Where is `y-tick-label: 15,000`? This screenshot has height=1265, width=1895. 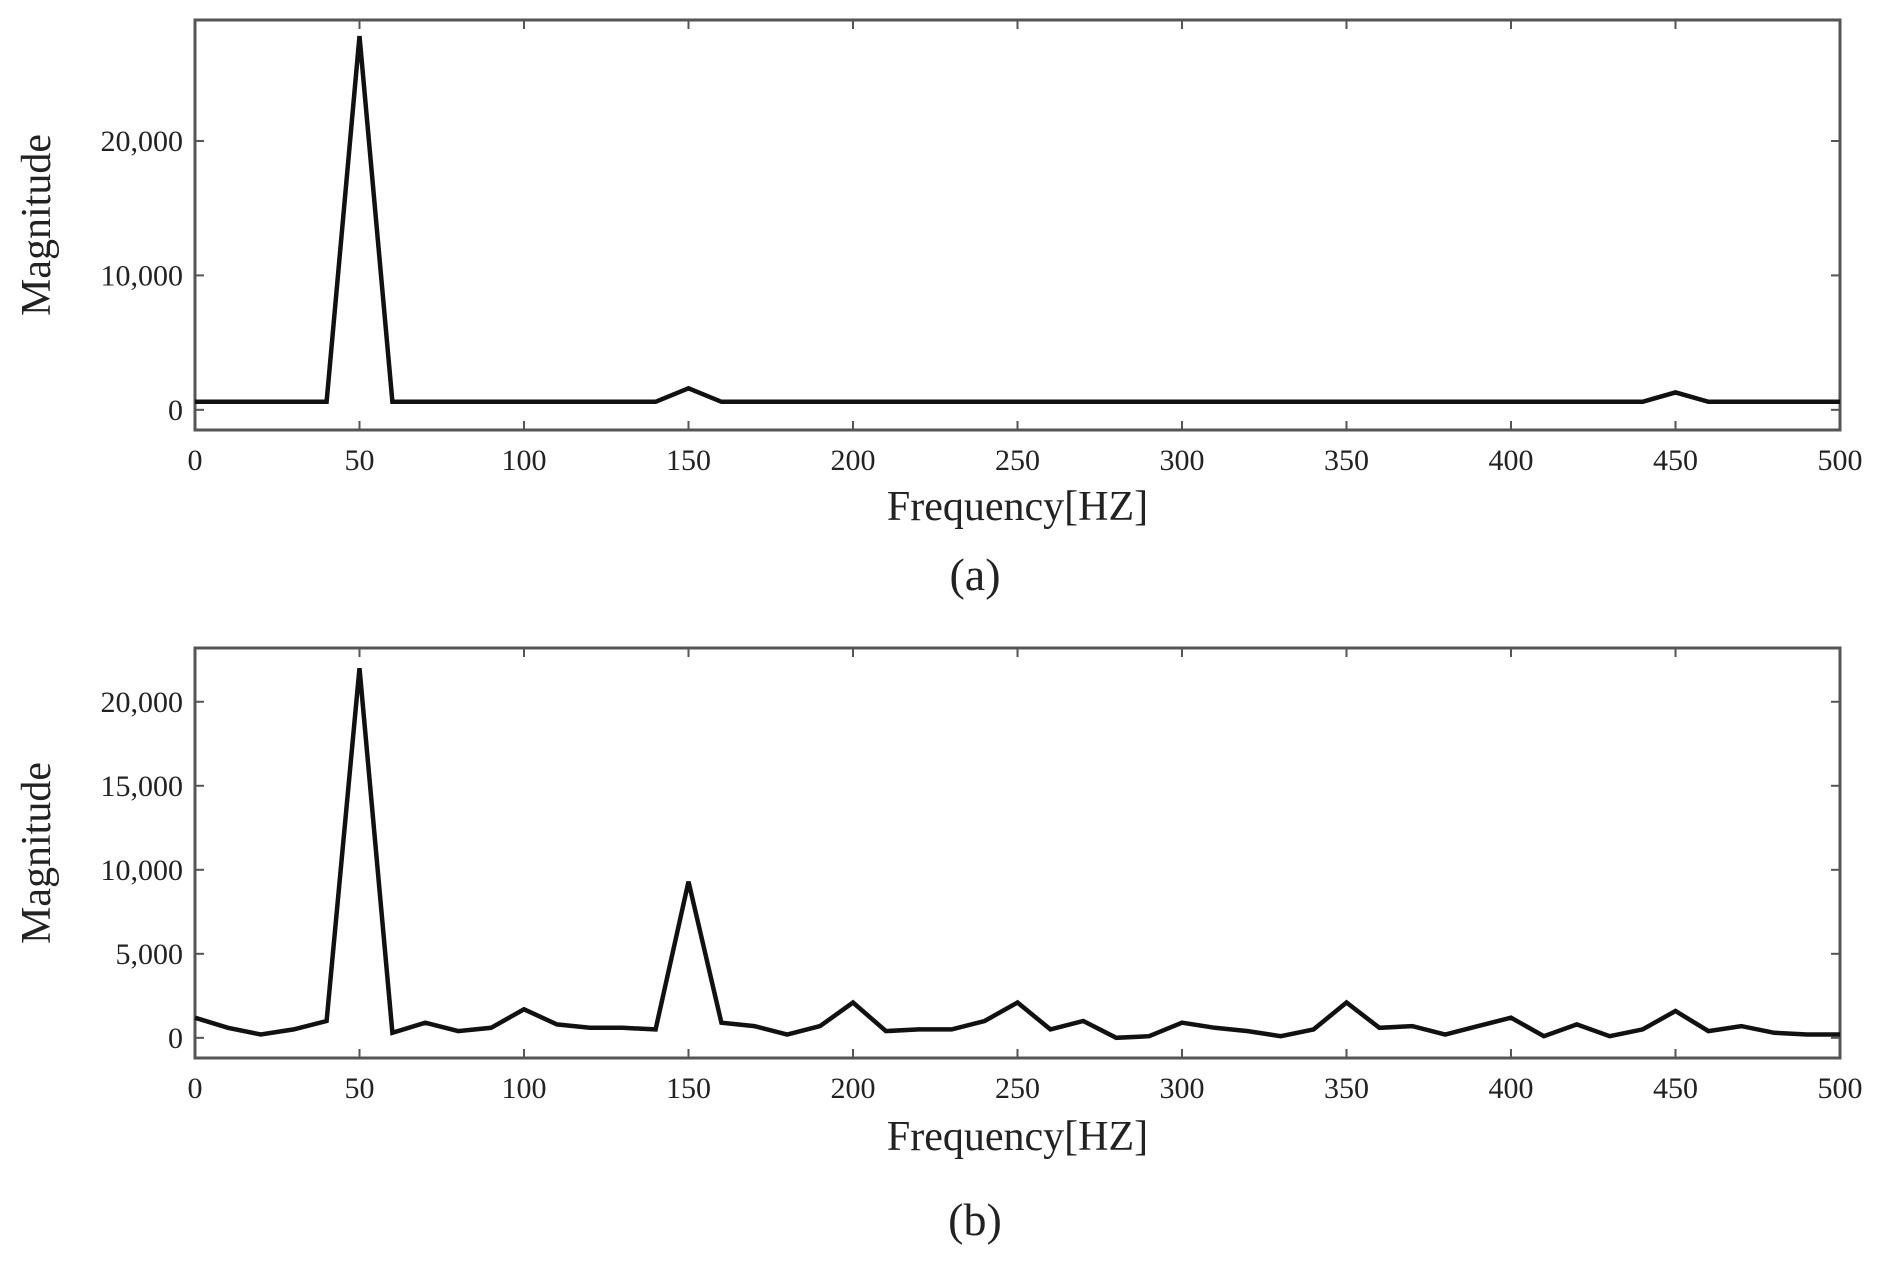 y-tick-label: 15,000 is located at coordinates (142, 786).